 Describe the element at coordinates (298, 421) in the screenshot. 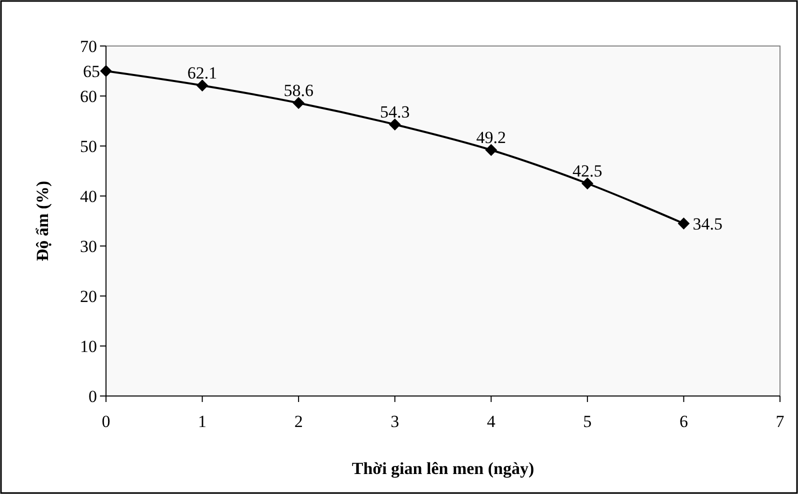

I see `x-tick-label: 2` at that location.